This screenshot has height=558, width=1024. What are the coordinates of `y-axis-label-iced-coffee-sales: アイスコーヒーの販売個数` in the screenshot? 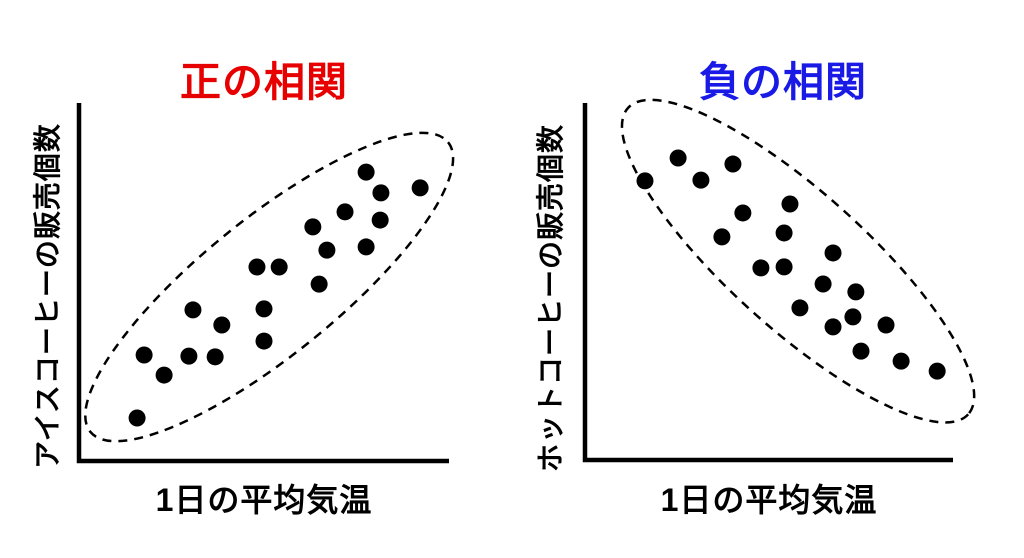 It's located at (47, 296).